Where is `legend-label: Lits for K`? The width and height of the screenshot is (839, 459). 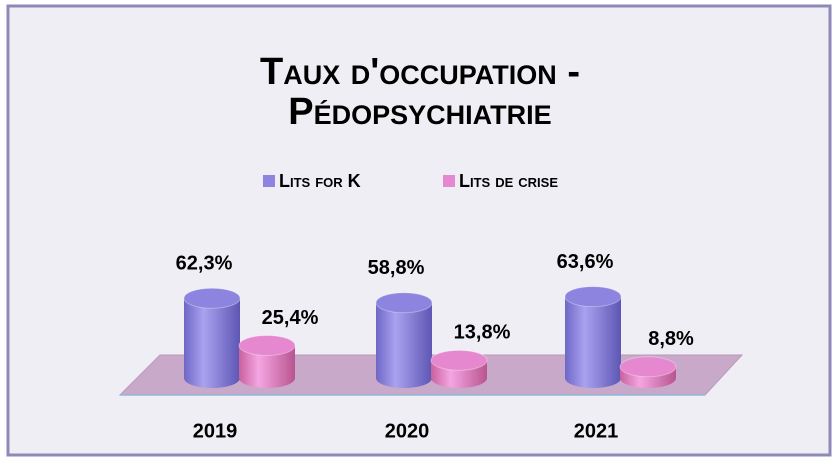 legend-label: Lits for K is located at coordinates (320, 181).